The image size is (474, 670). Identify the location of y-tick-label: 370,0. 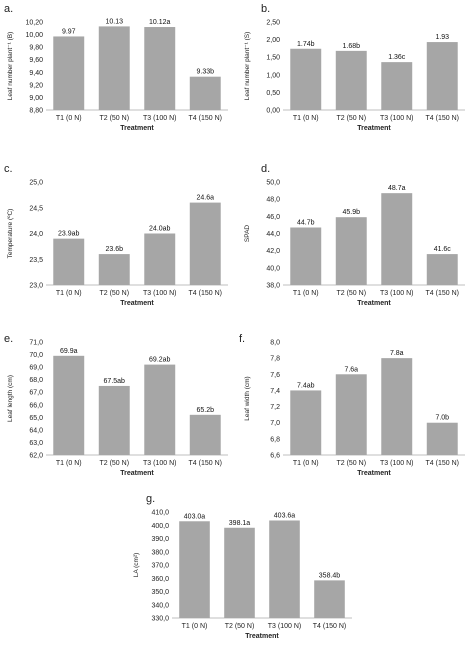
(160, 566).